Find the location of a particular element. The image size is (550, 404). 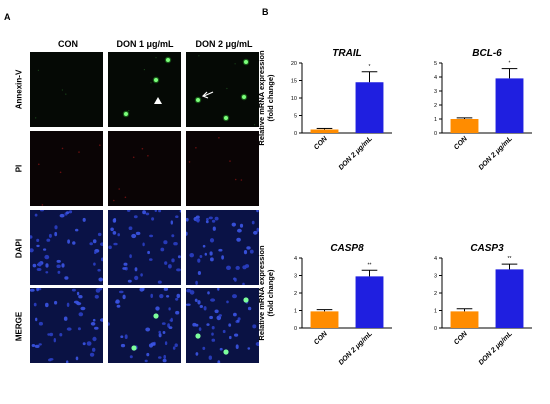

micrograph-merge-col1 is located at coordinates (66, 325).